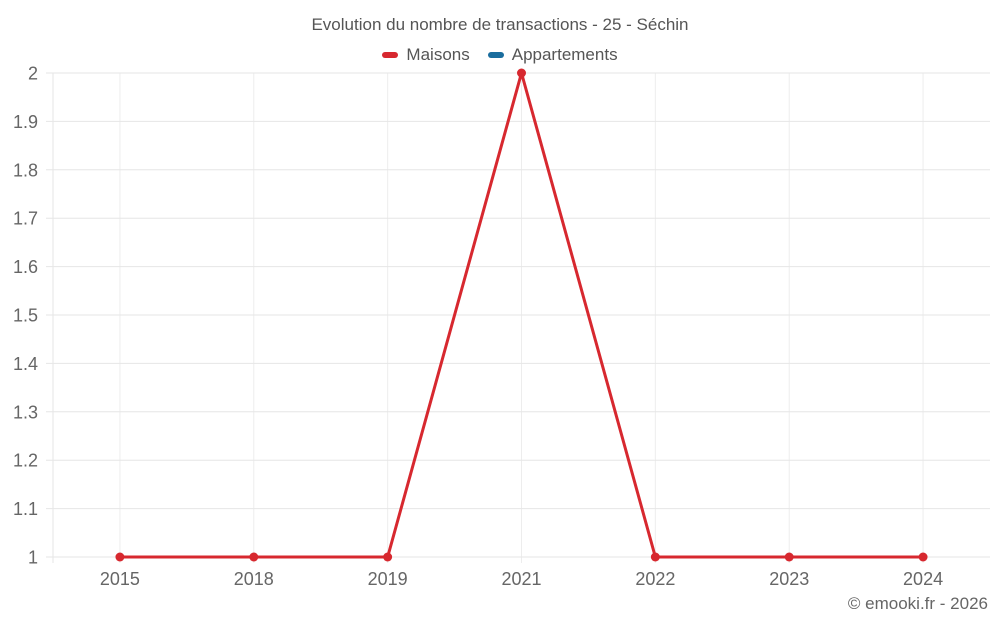  I want to click on x-axis-tick-label: 2019, so click(388, 579).